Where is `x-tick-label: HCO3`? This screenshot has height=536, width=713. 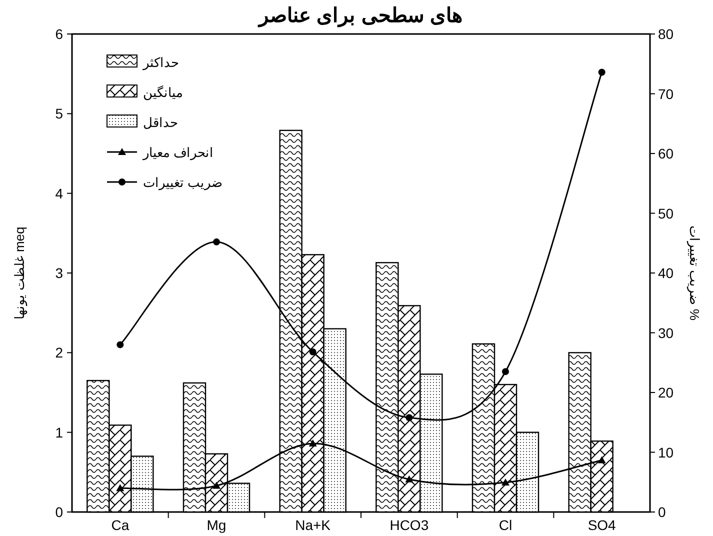 x-tick-label: HCO3 is located at coordinates (409, 525).